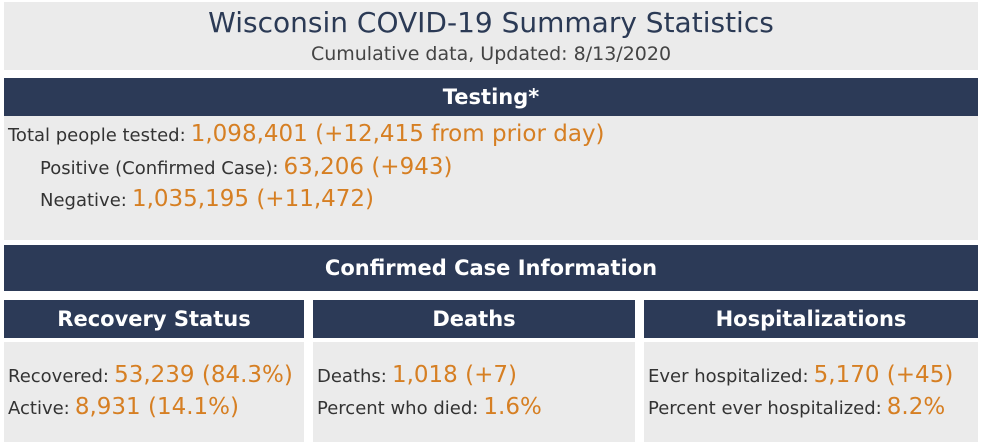 This screenshot has height=442, width=982. I want to click on active-row: Active: 8,931 (14.1%), so click(123, 407).